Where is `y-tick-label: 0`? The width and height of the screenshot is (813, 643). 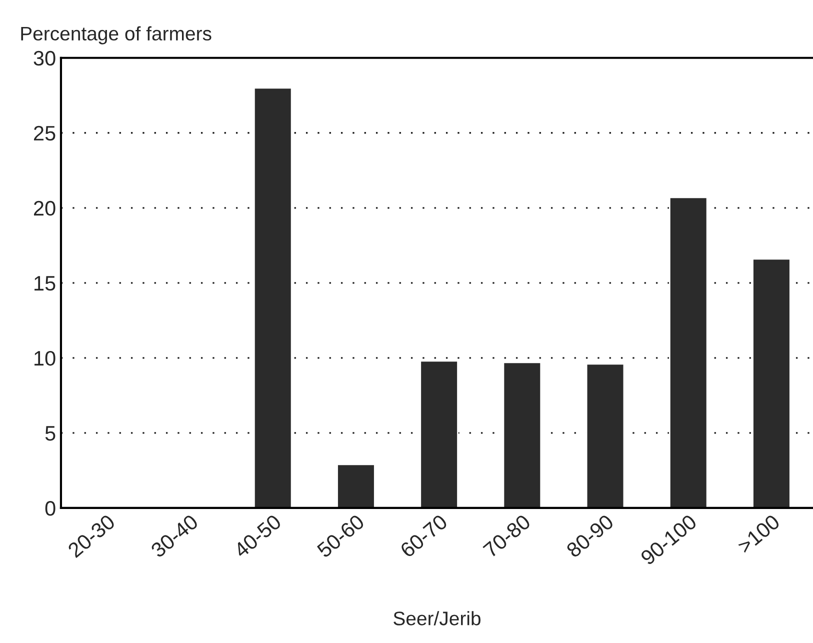 y-tick-label: 0 is located at coordinates (50, 508).